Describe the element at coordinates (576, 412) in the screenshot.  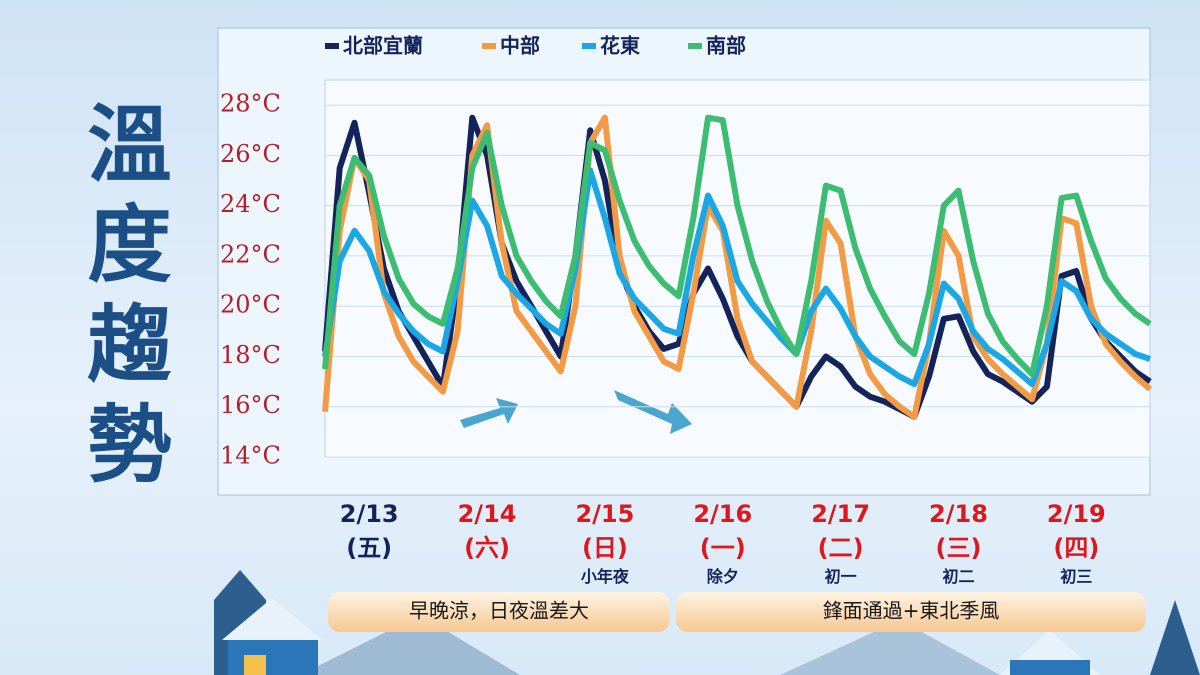
I see `trend-arrows` at that location.